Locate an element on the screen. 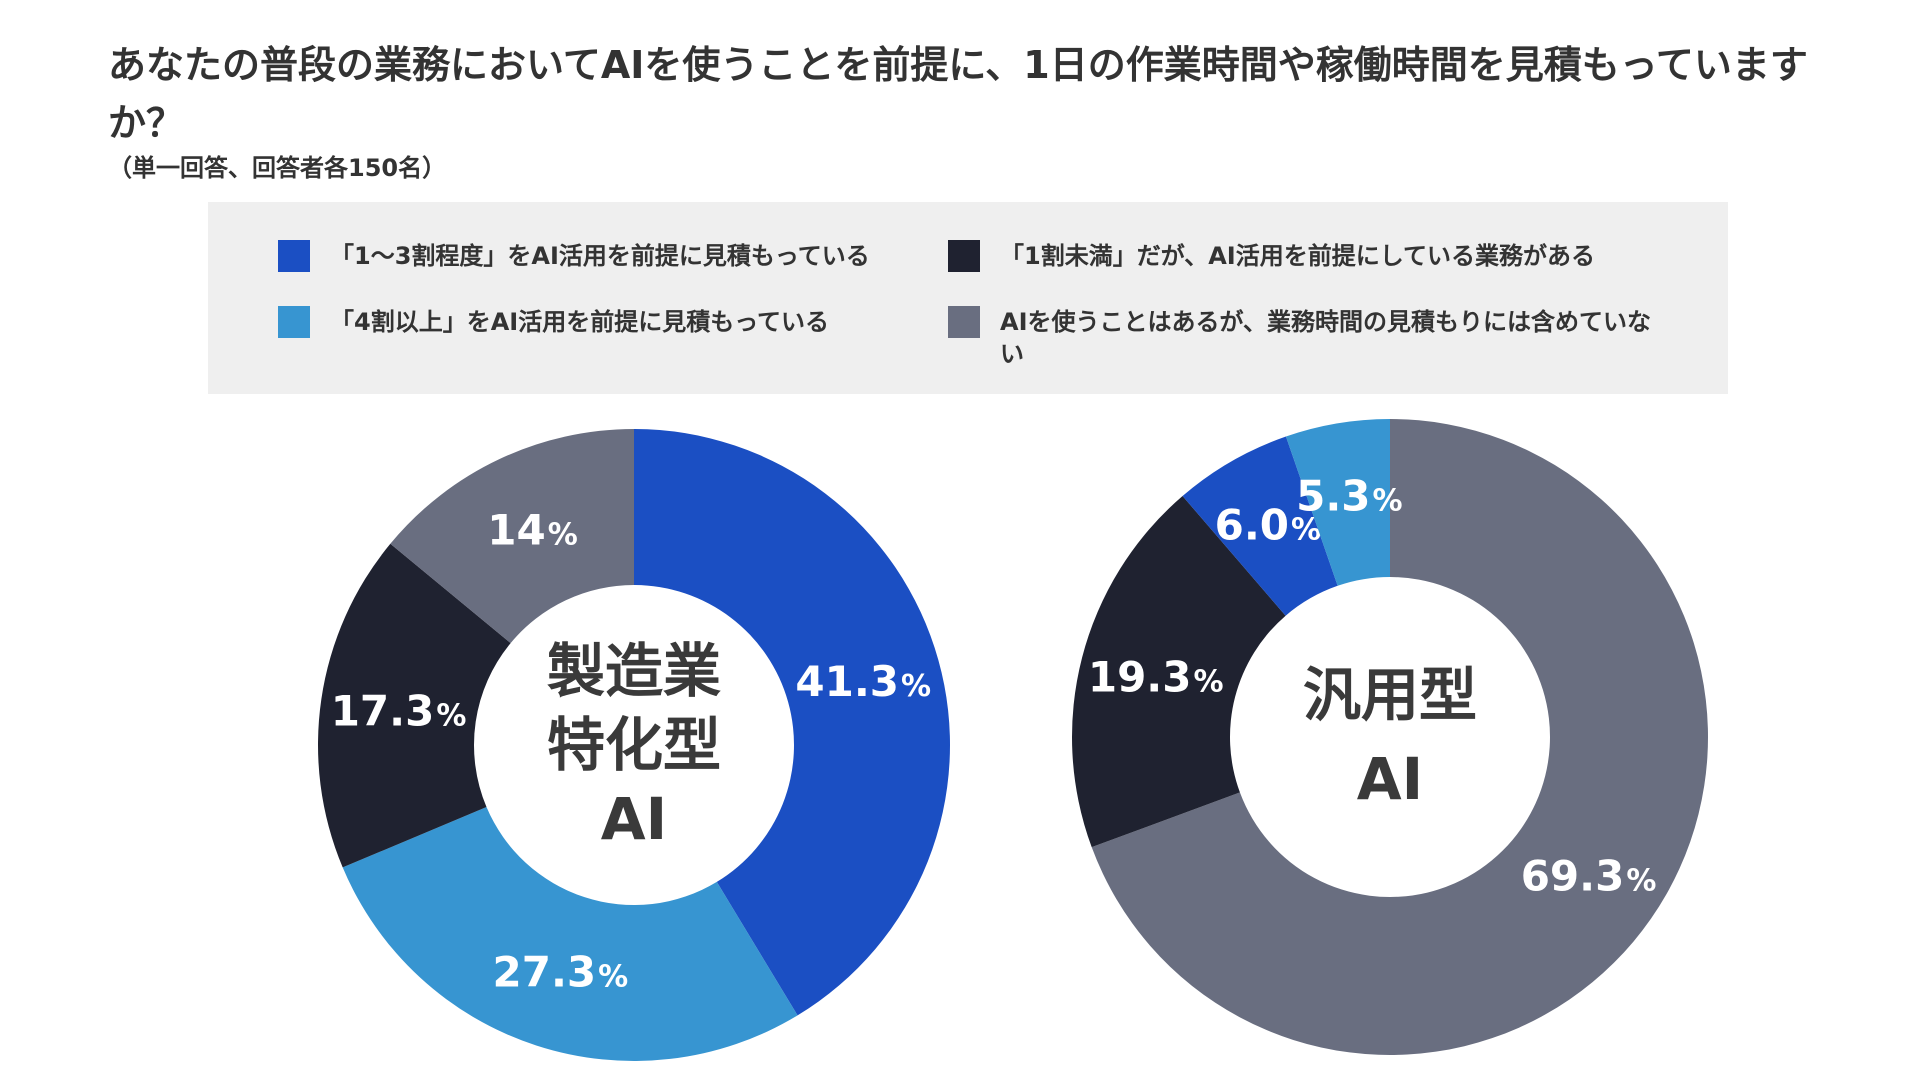  slice-value-label: 5.3% is located at coordinates (1349, 495).